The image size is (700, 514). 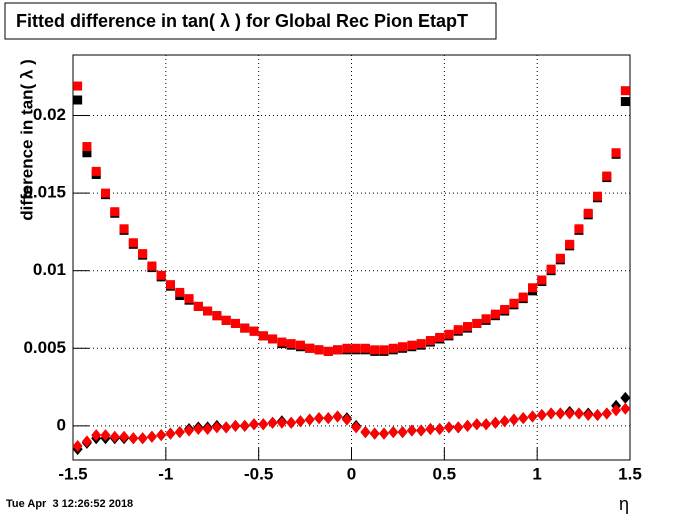 What do you see at coordinates (250, 21) in the screenshot?
I see `title-box` at bounding box center [250, 21].